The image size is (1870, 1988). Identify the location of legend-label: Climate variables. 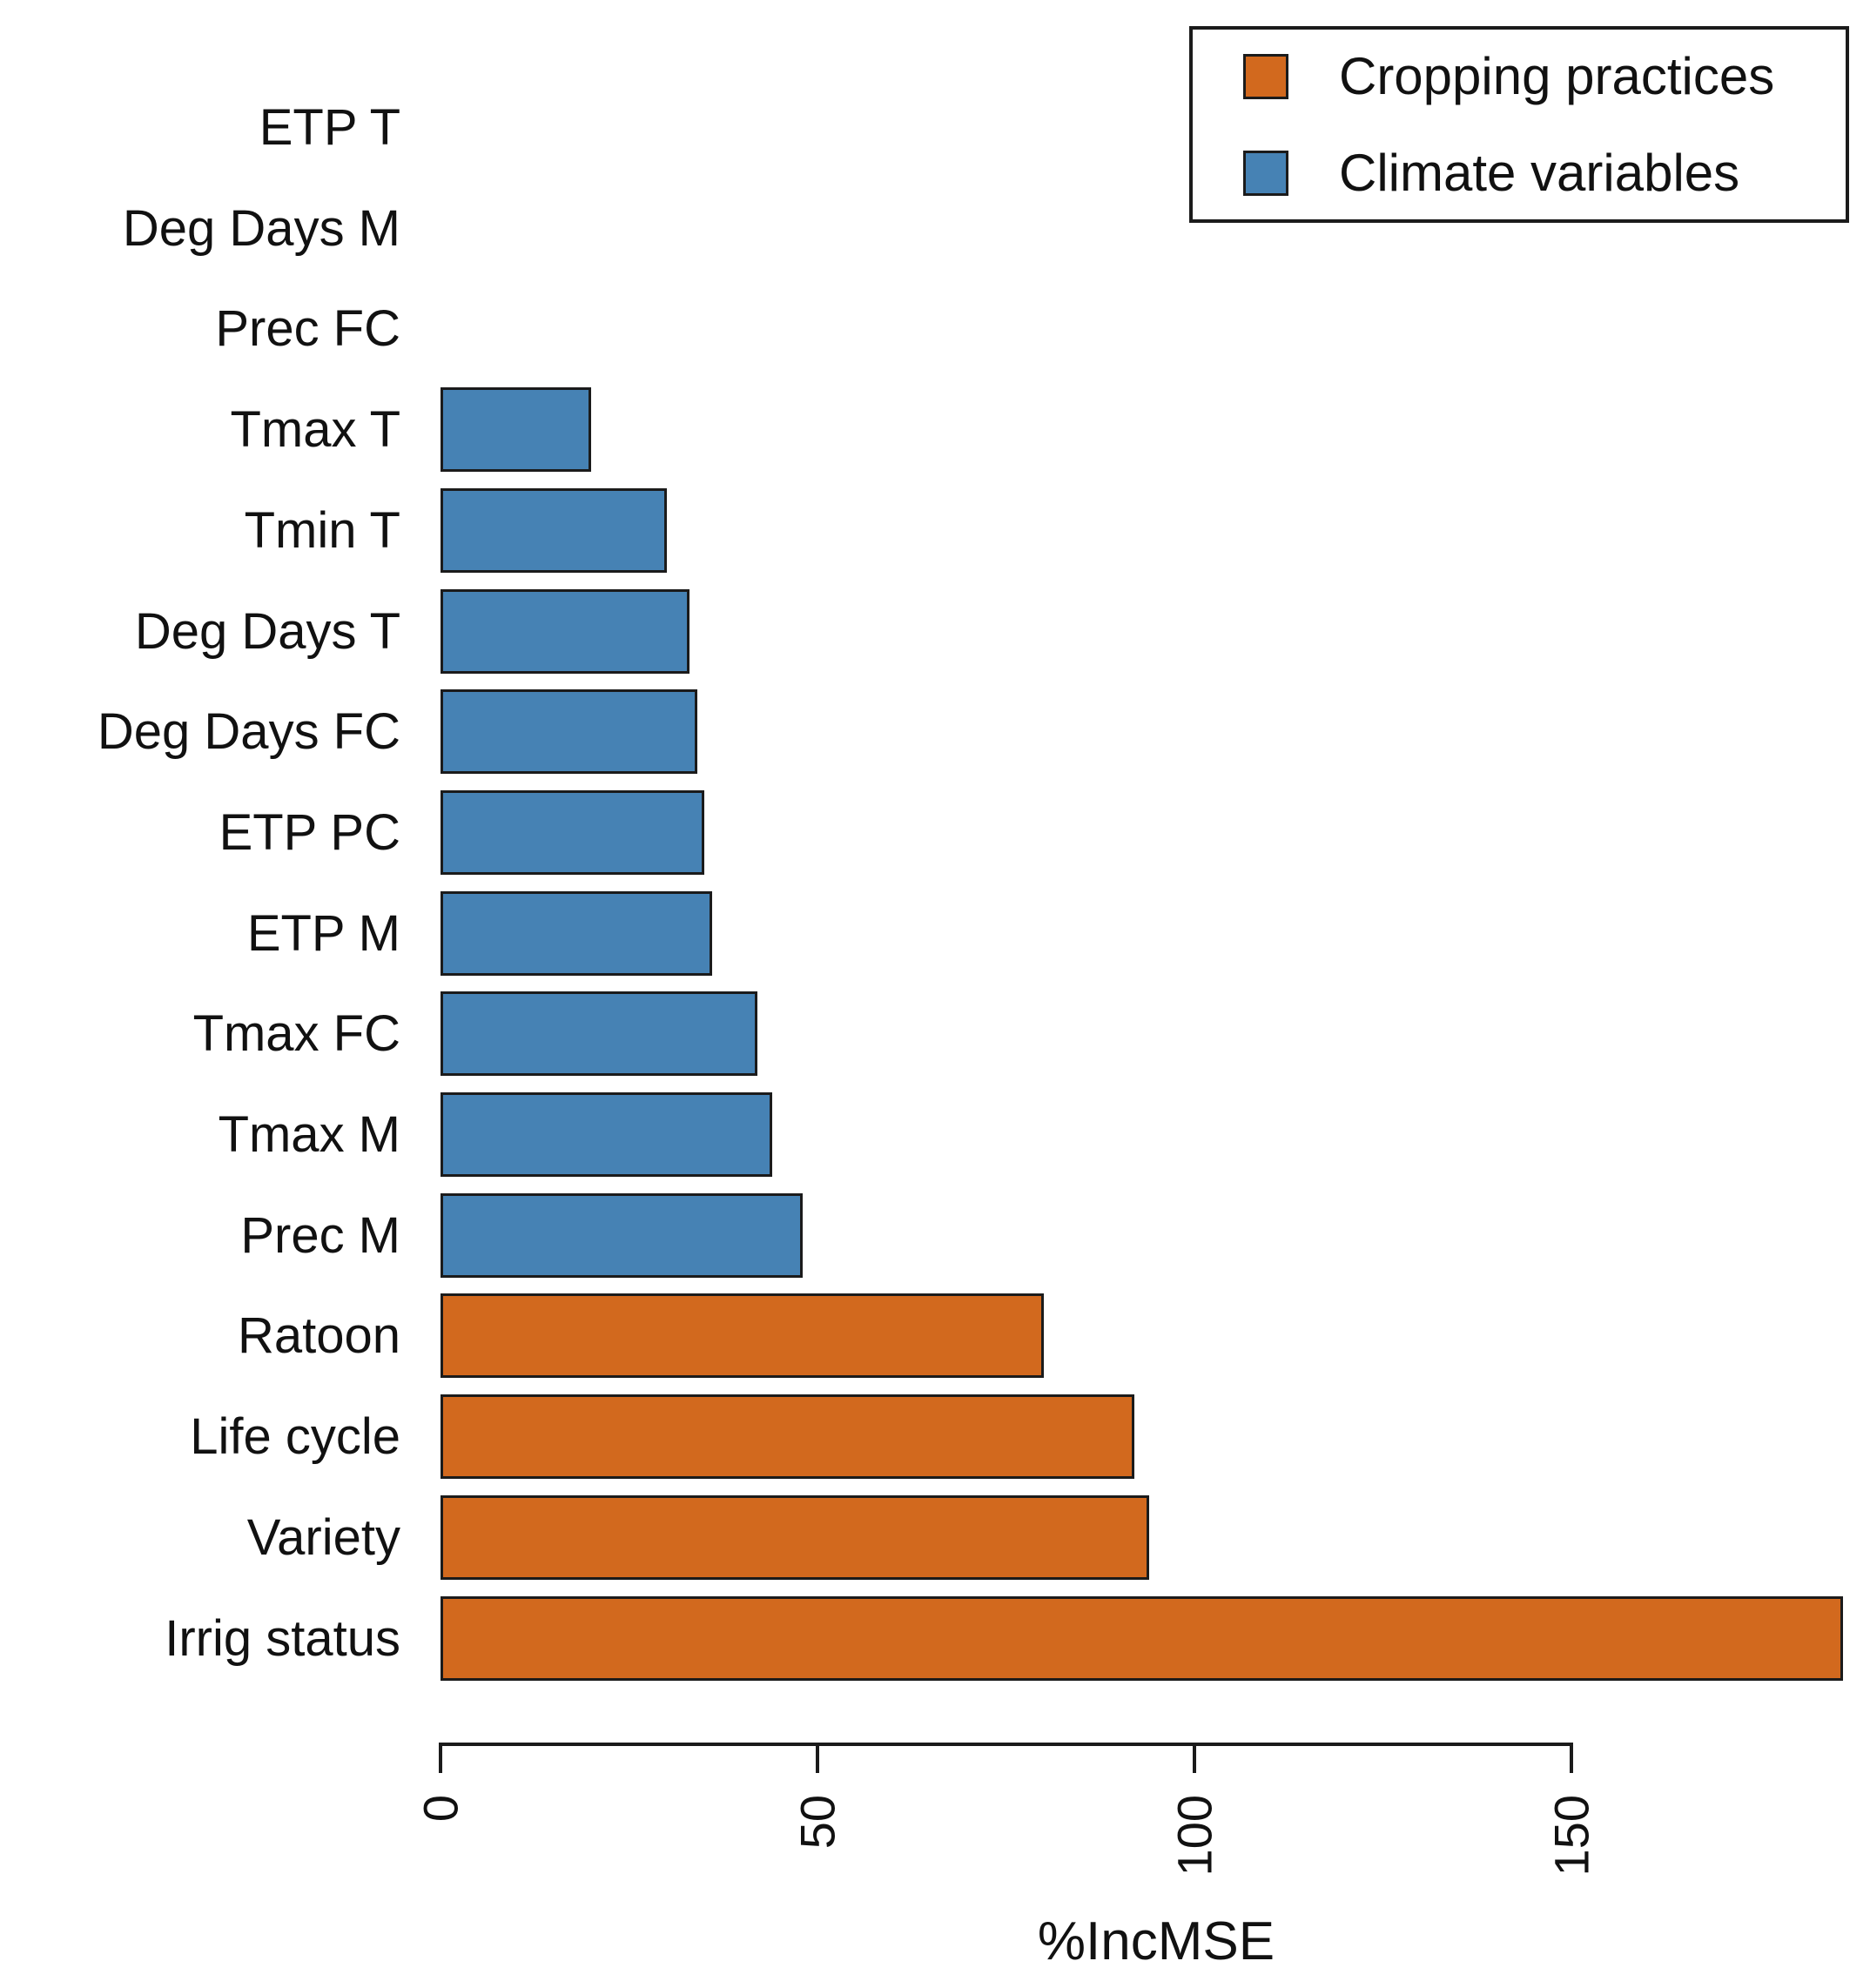
(1539, 173).